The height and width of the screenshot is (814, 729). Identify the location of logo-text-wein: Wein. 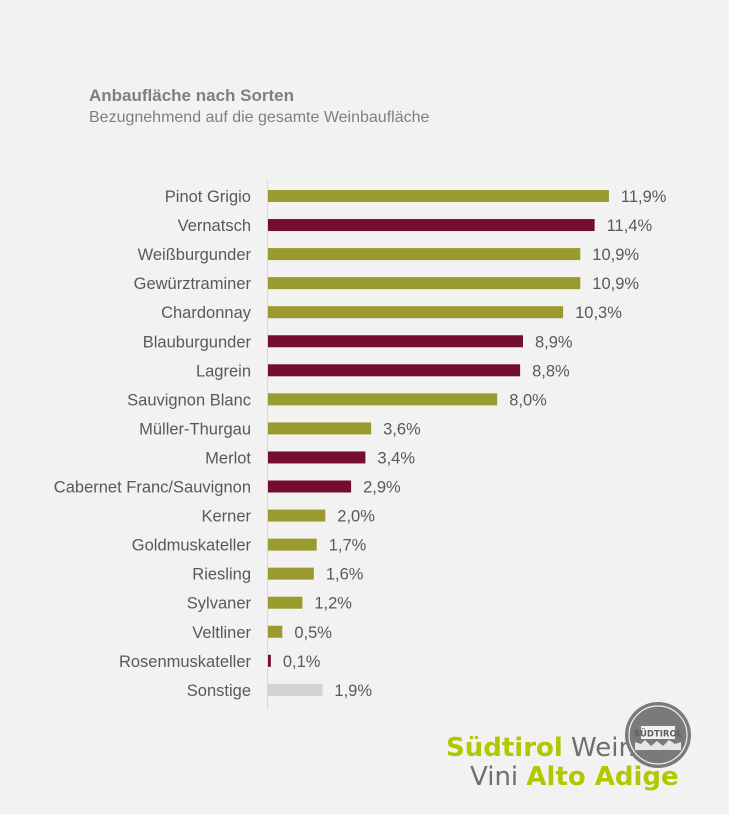
(598, 748).